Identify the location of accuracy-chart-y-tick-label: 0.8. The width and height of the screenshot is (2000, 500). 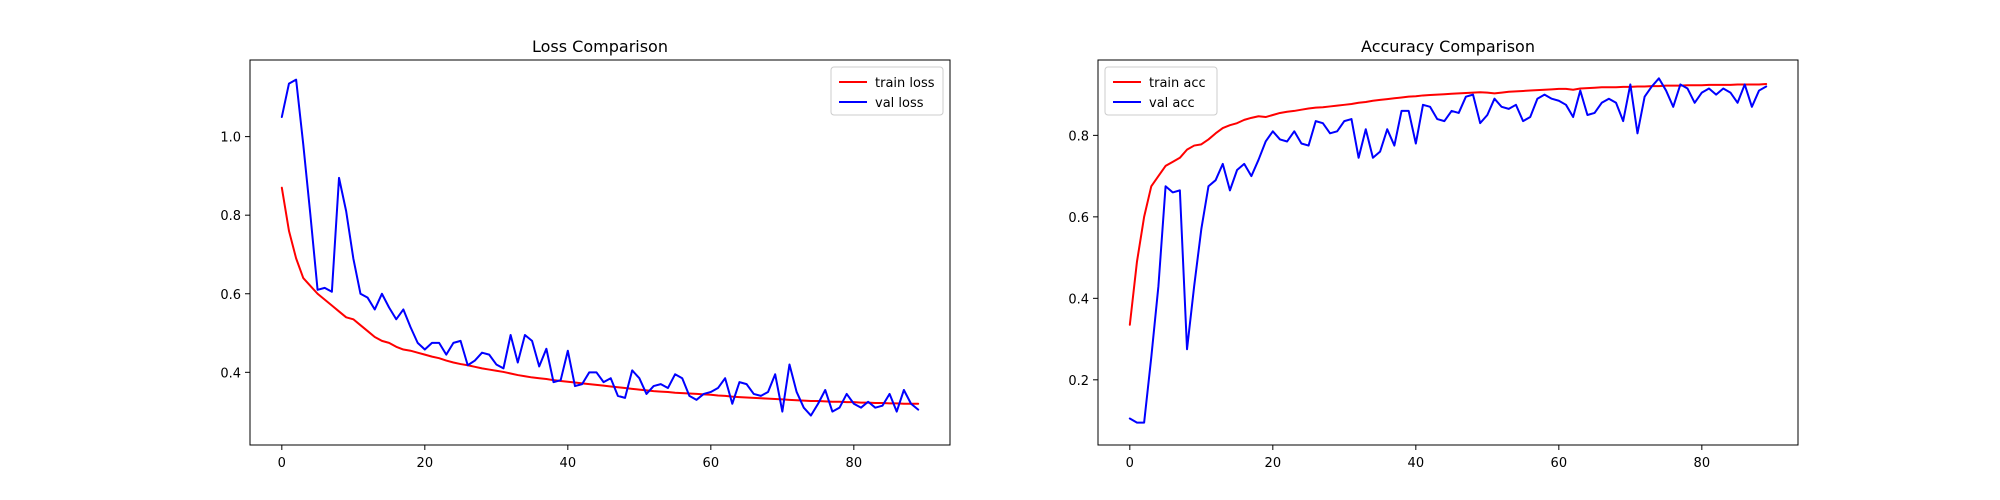
(1078, 136).